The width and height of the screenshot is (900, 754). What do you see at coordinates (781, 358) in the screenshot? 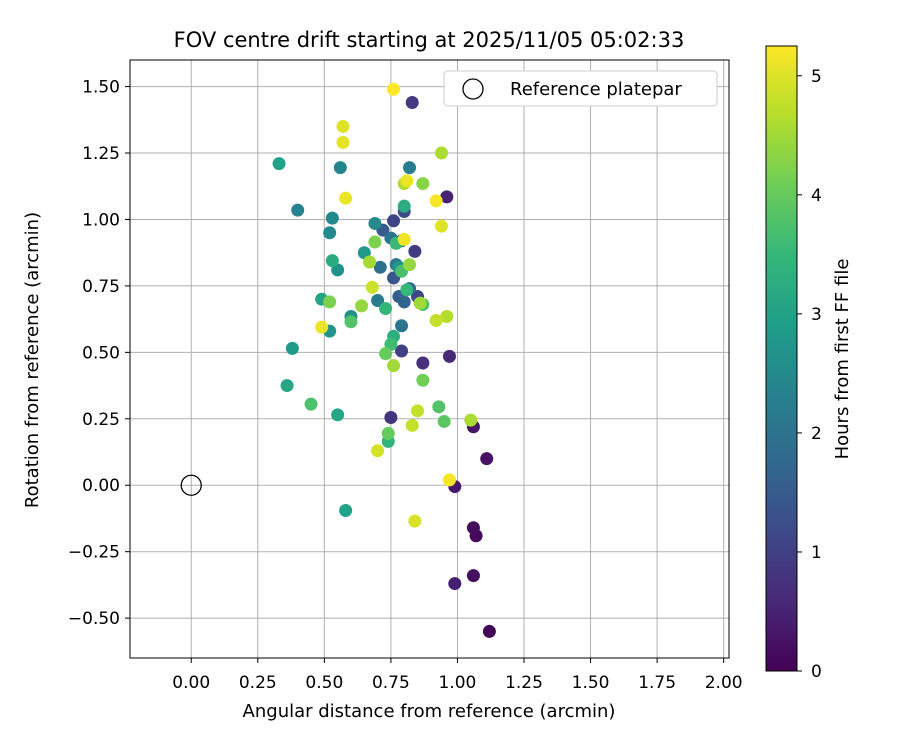
I see `colorbar-gradient` at bounding box center [781, 358].